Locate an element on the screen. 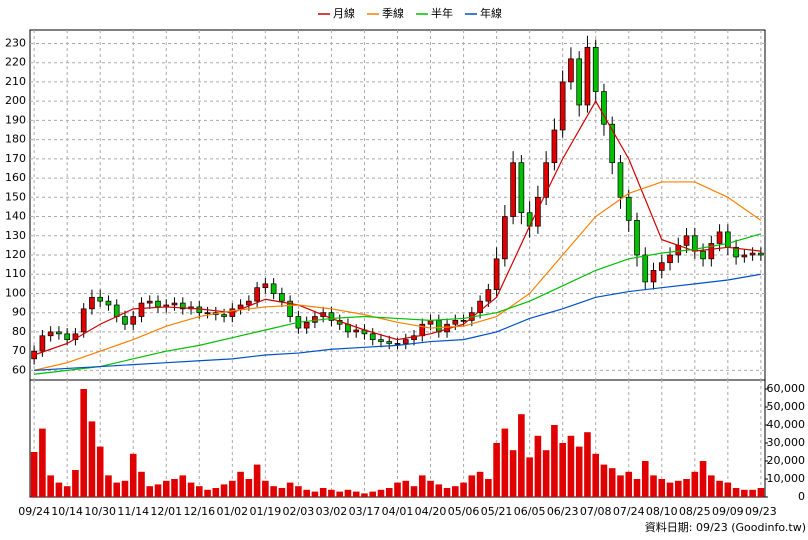 The height and width of the screenshot is (540, 808). x-tick-label: 03/17 is located at coordinates (365, 511).